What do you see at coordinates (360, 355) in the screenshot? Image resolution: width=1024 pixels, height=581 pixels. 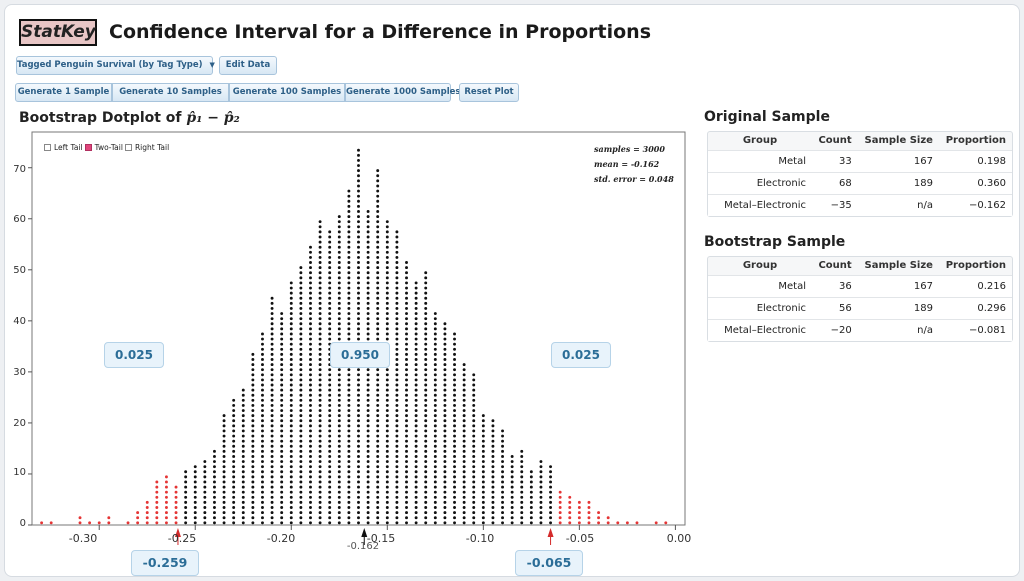 I see `middle-proportion: 0.950` at bounding box center [360, 355].